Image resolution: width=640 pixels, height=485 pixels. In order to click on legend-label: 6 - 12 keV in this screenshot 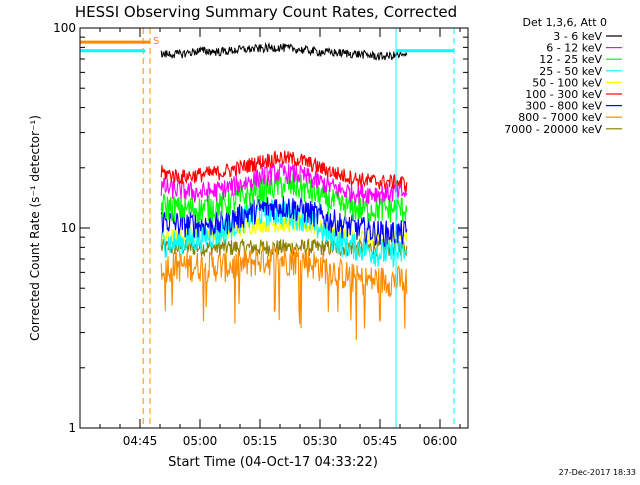, I will do `click(574, 48)`.